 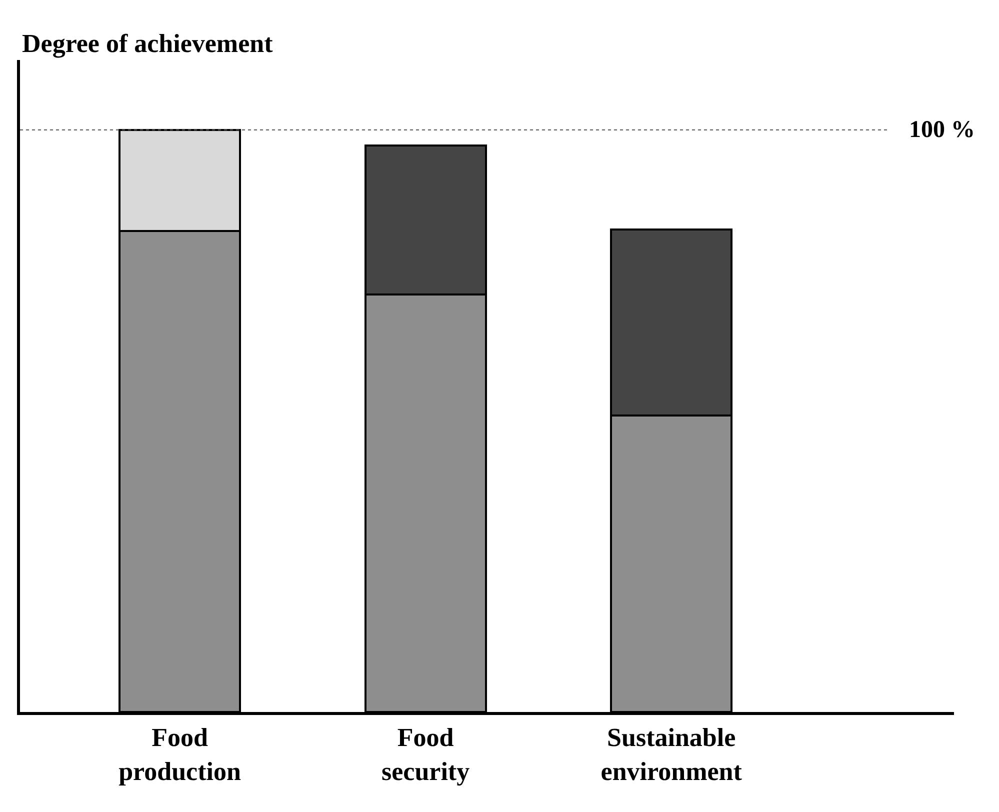 I want to click on x-tick-label: Food security, so click(x=426, y=754).